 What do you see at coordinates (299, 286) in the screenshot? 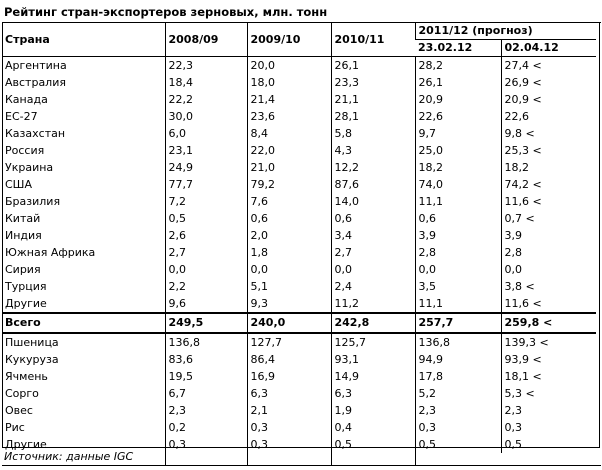
I see `table-row: Турция 2,2 5,1 2,4 3,5 3,8 <` at bounding box center [299, 286].